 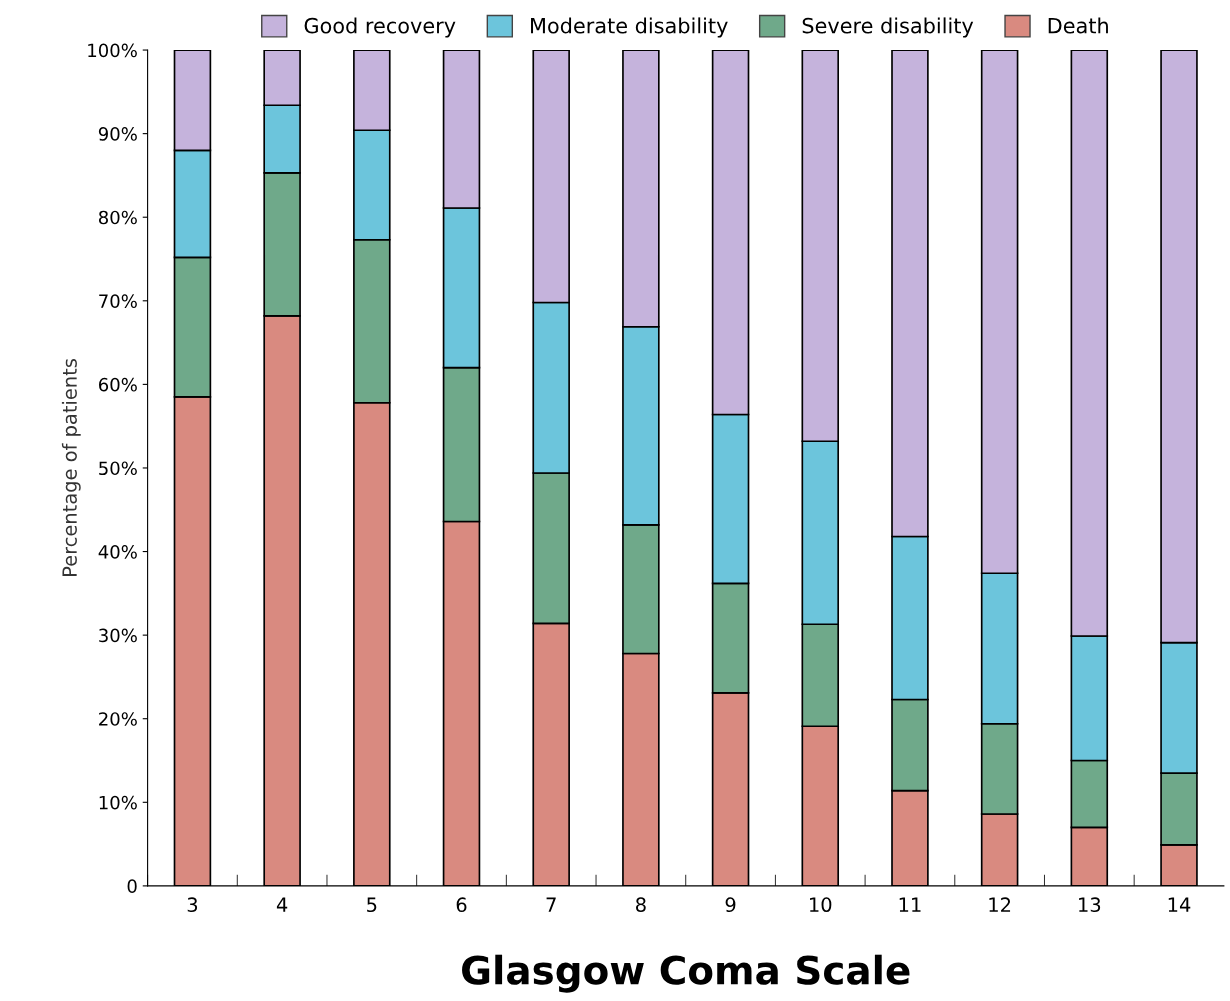 I want to click on legend-label: Severe disability, so click(x=888, y=27).